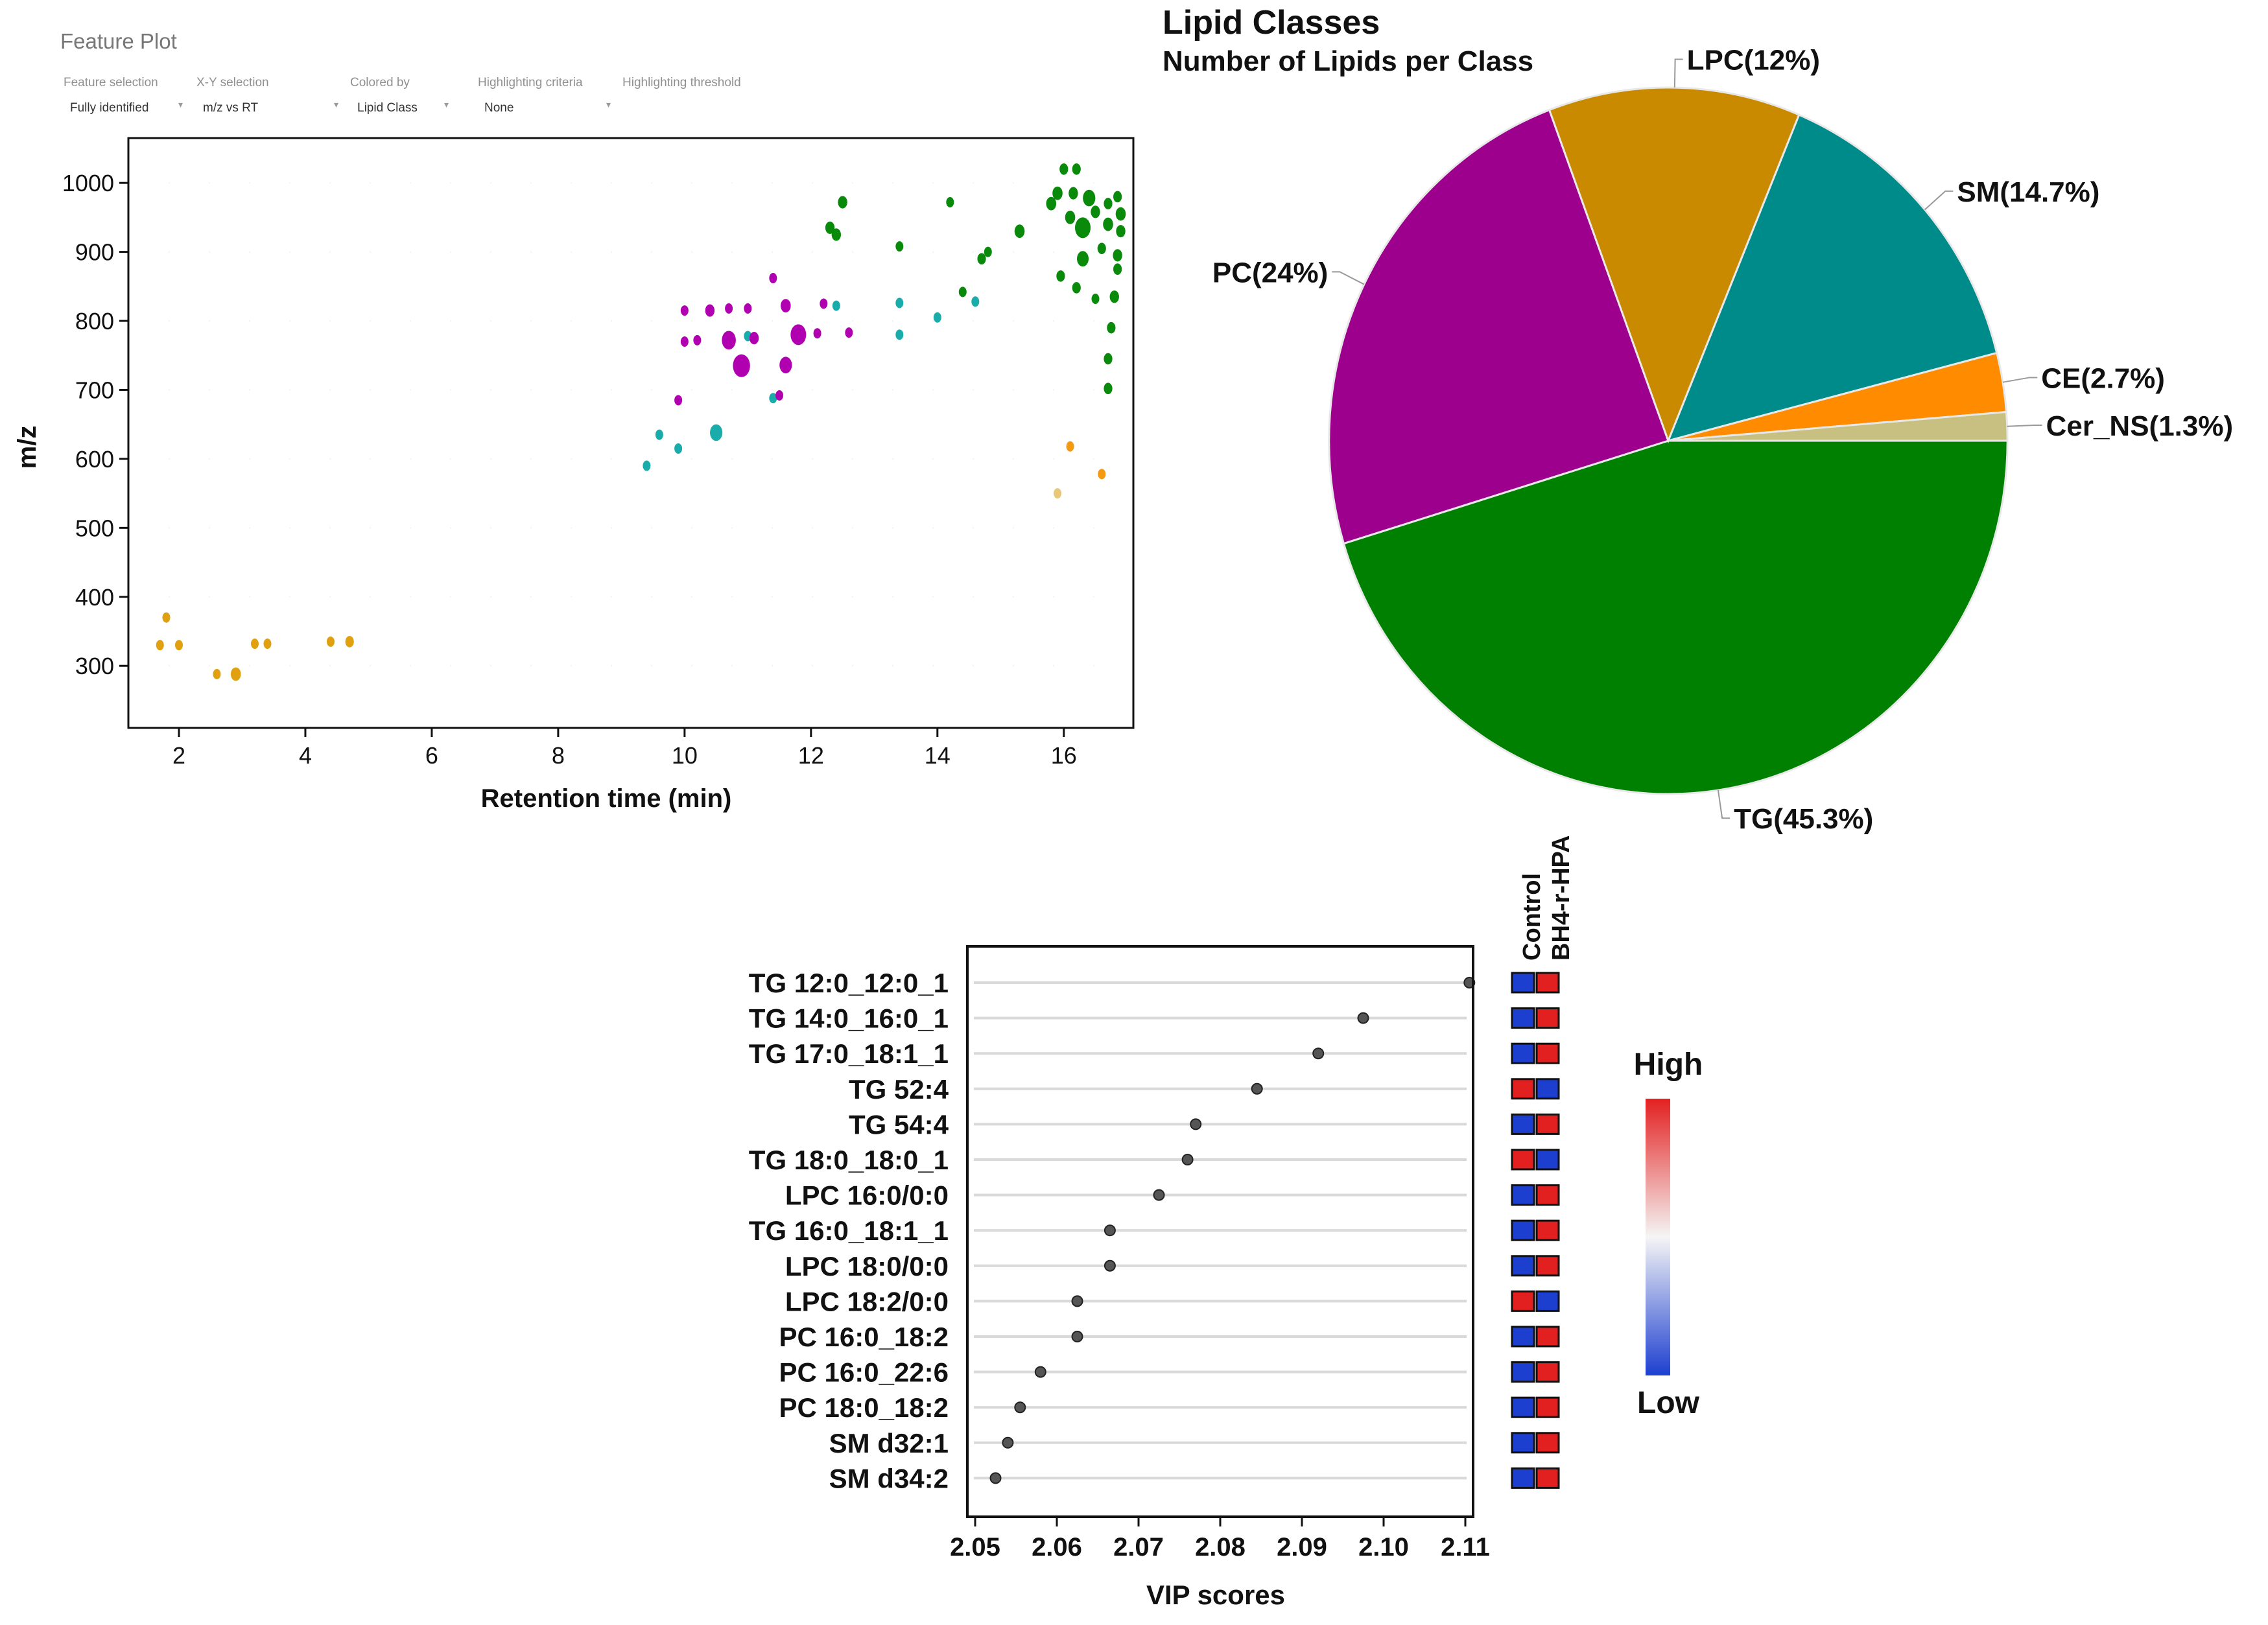  I want to click on y-tick-label: 800, so click(94, 321).